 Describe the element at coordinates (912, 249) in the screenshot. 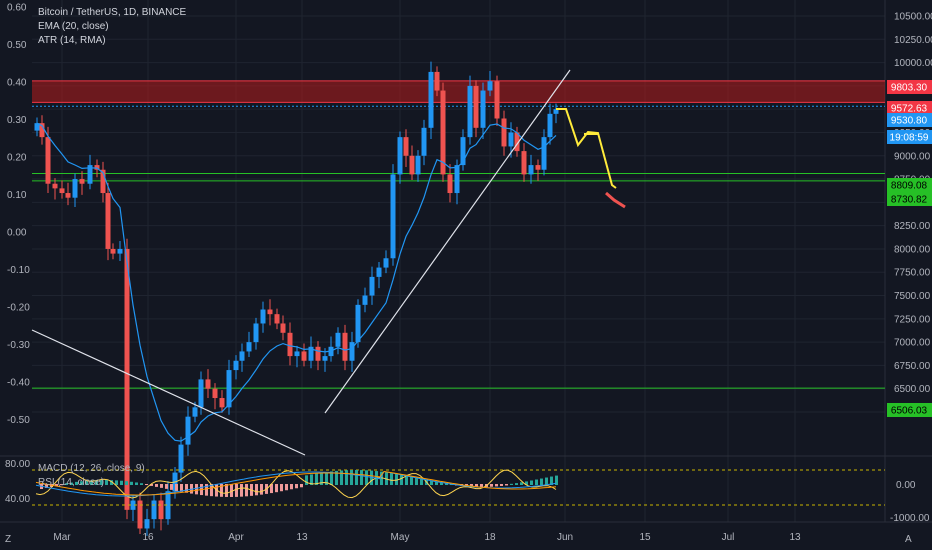

I see `price-tick: 8000.00` at that location.